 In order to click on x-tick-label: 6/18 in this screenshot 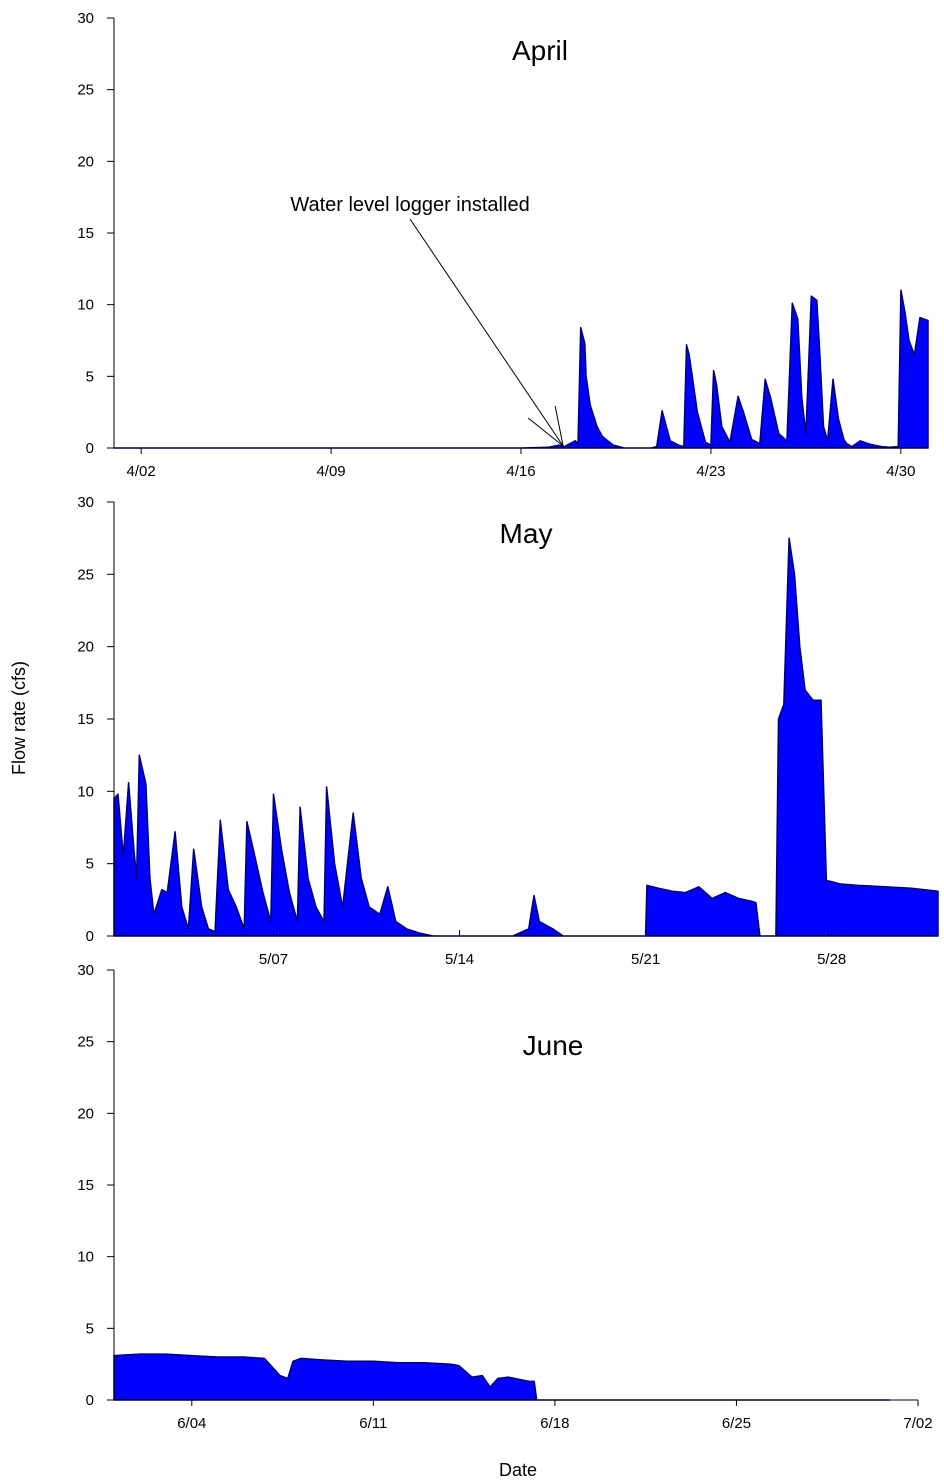, I will do `click(554, 1423)`.